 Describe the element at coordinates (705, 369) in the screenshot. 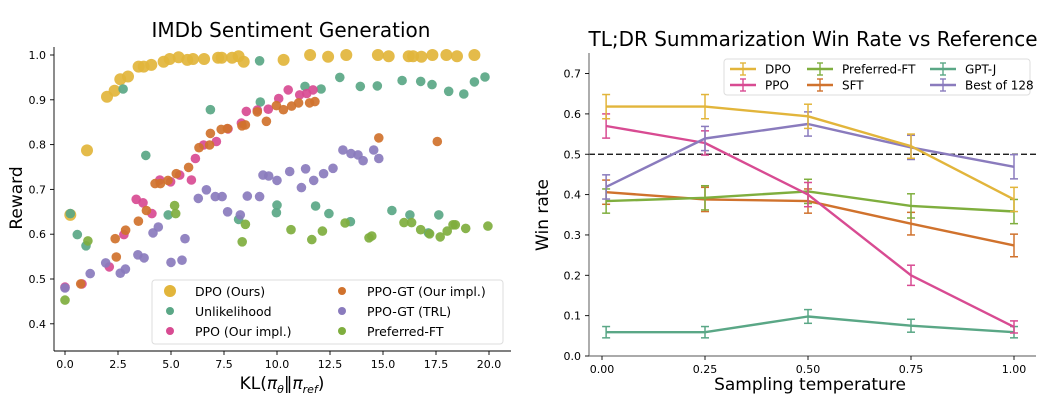

I see `x-tick-label: 0.25` at that location.